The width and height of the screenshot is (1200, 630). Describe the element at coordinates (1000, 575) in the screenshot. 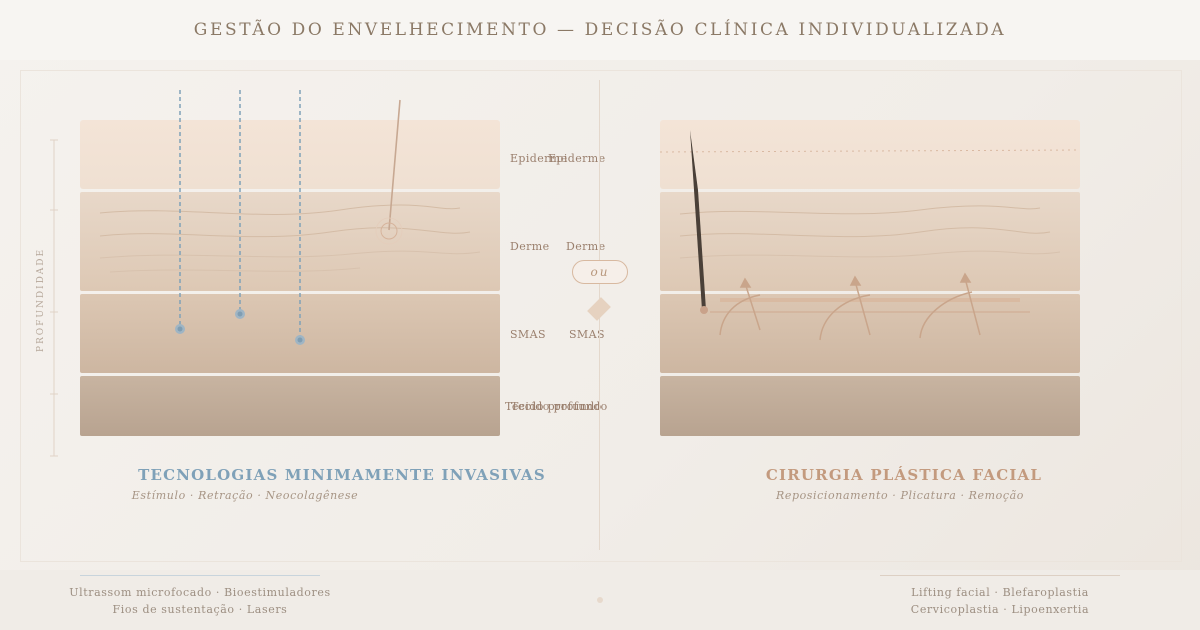

I see `footer-right-rule` at that location.